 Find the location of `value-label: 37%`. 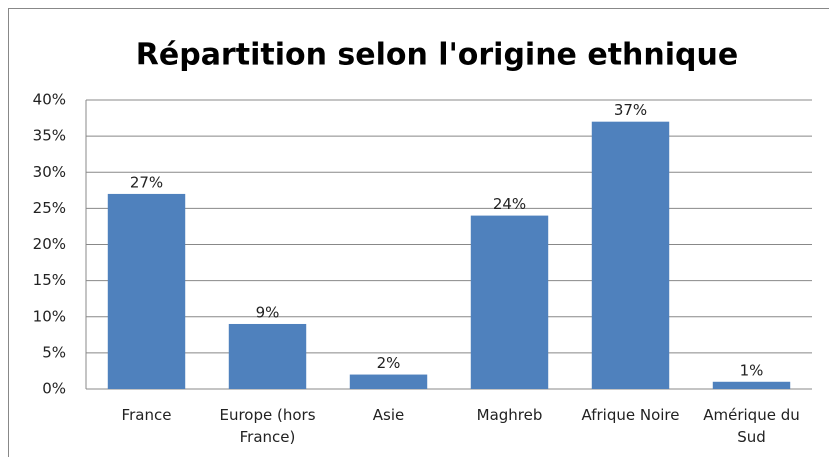

value-label: 37% is located at coordinates (630, 110).